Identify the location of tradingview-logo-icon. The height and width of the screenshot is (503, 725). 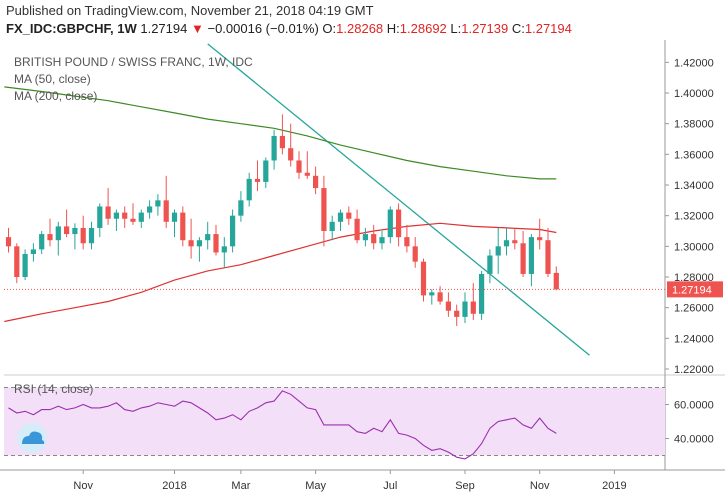
(32, 438).